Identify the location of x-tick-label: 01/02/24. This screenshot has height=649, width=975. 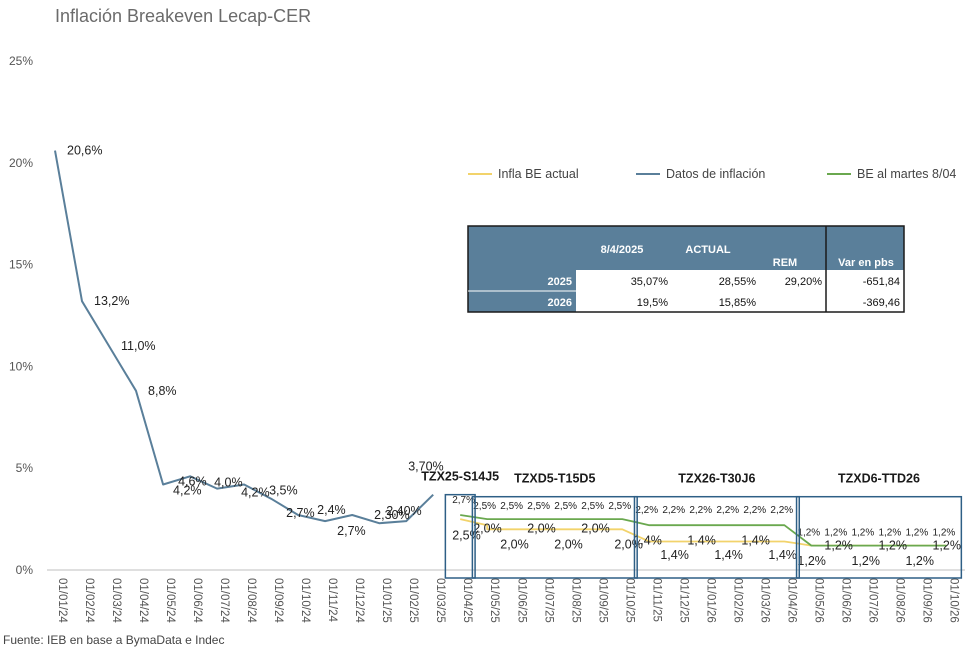
(89, 600).